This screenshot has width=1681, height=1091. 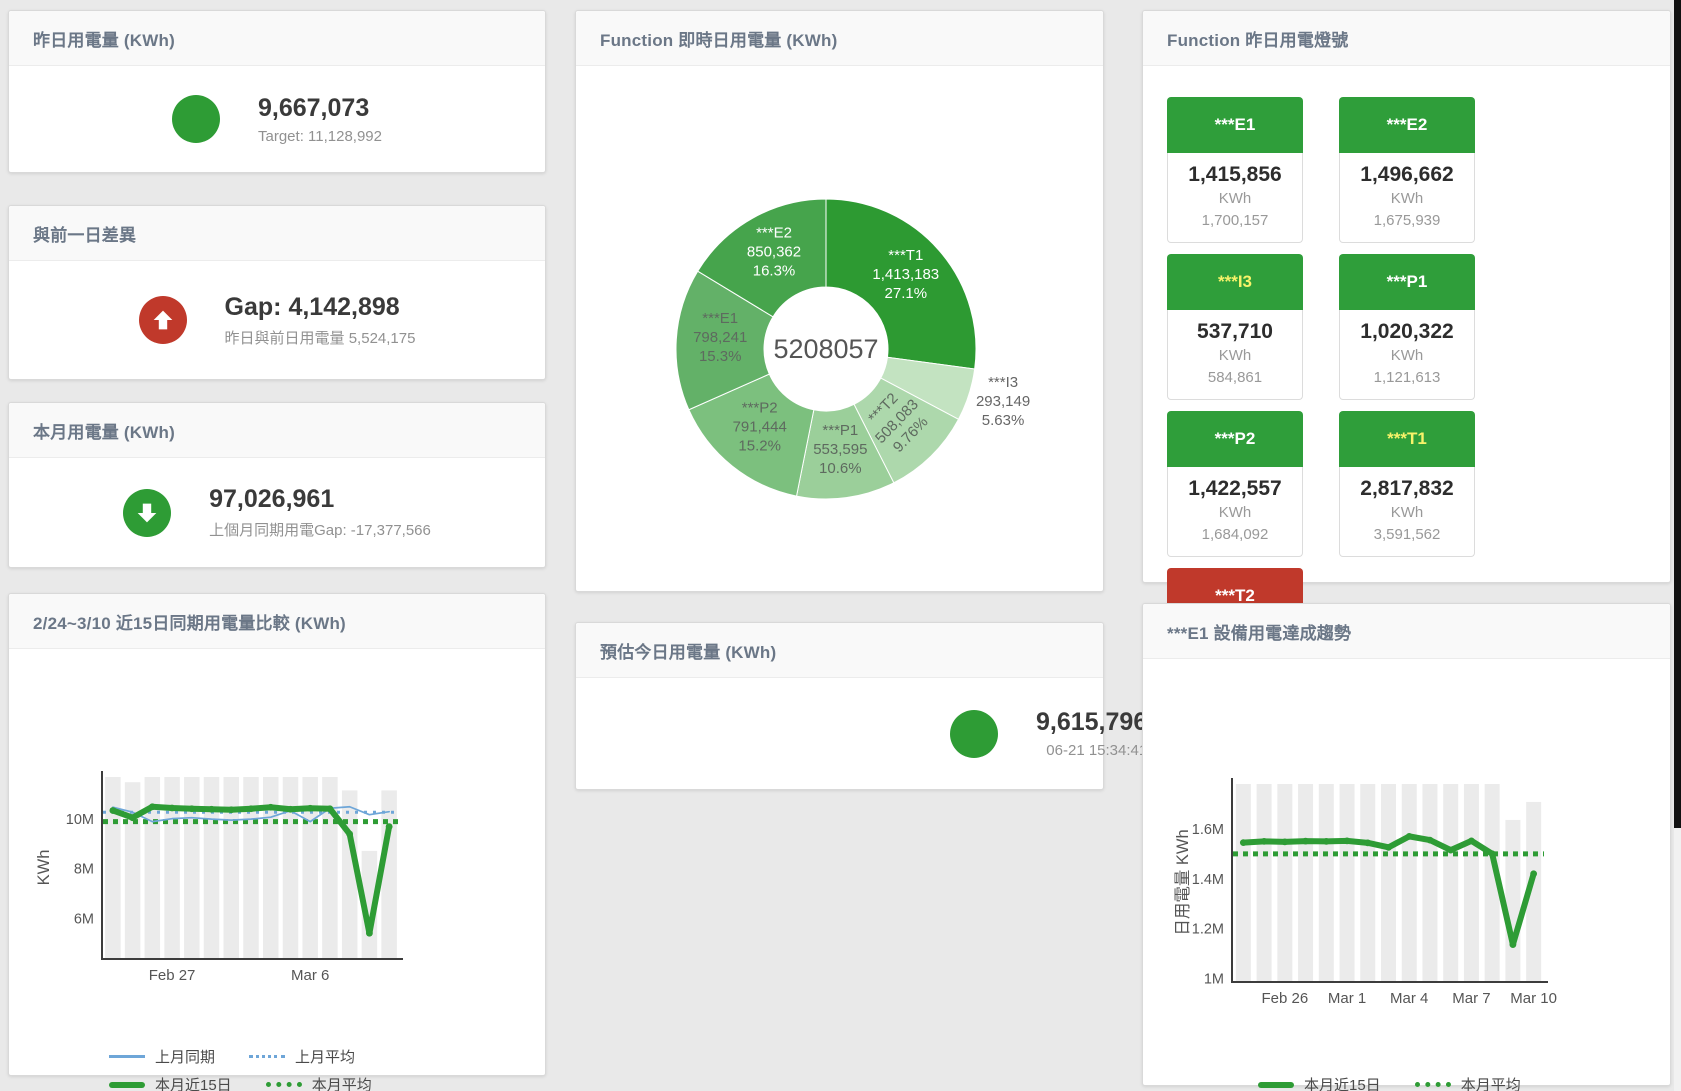 I want to click on comparison-line-chart: 6M 8M 10M Feb 27 Mar 6 KWh, so click(x=277, y=863).